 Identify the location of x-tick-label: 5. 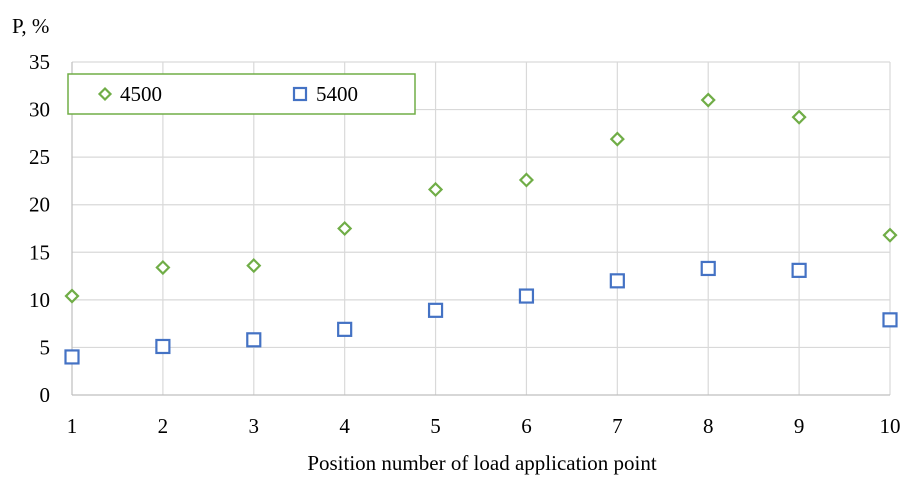
(435, 426).